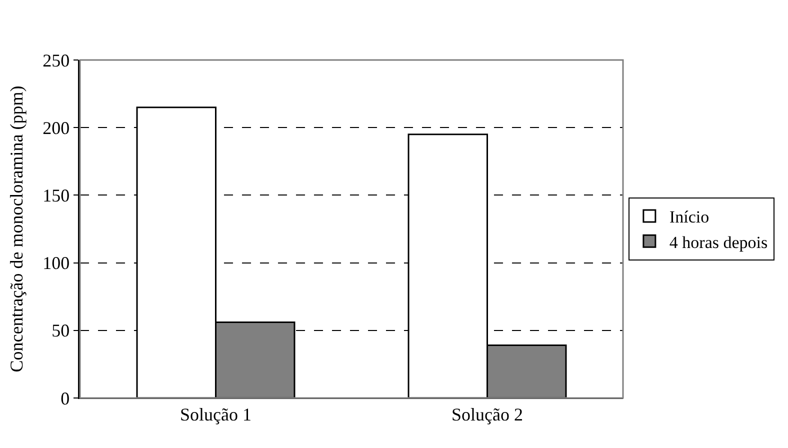 Image resolution: width=788 pixels, height=448 pixels. Describe the element at coordinates (216, 414) in the screenshot. I see `x-tick-label: Solução 1` at that location.